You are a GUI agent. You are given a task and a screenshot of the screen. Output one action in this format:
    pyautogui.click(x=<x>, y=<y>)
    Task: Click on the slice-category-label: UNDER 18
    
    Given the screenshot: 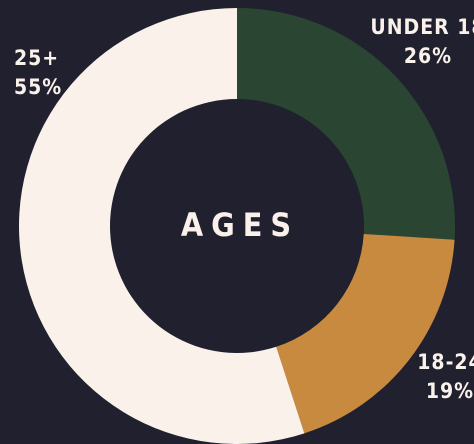 What is the action you would take?
    pyautogui.click(x=422, y=27)
    